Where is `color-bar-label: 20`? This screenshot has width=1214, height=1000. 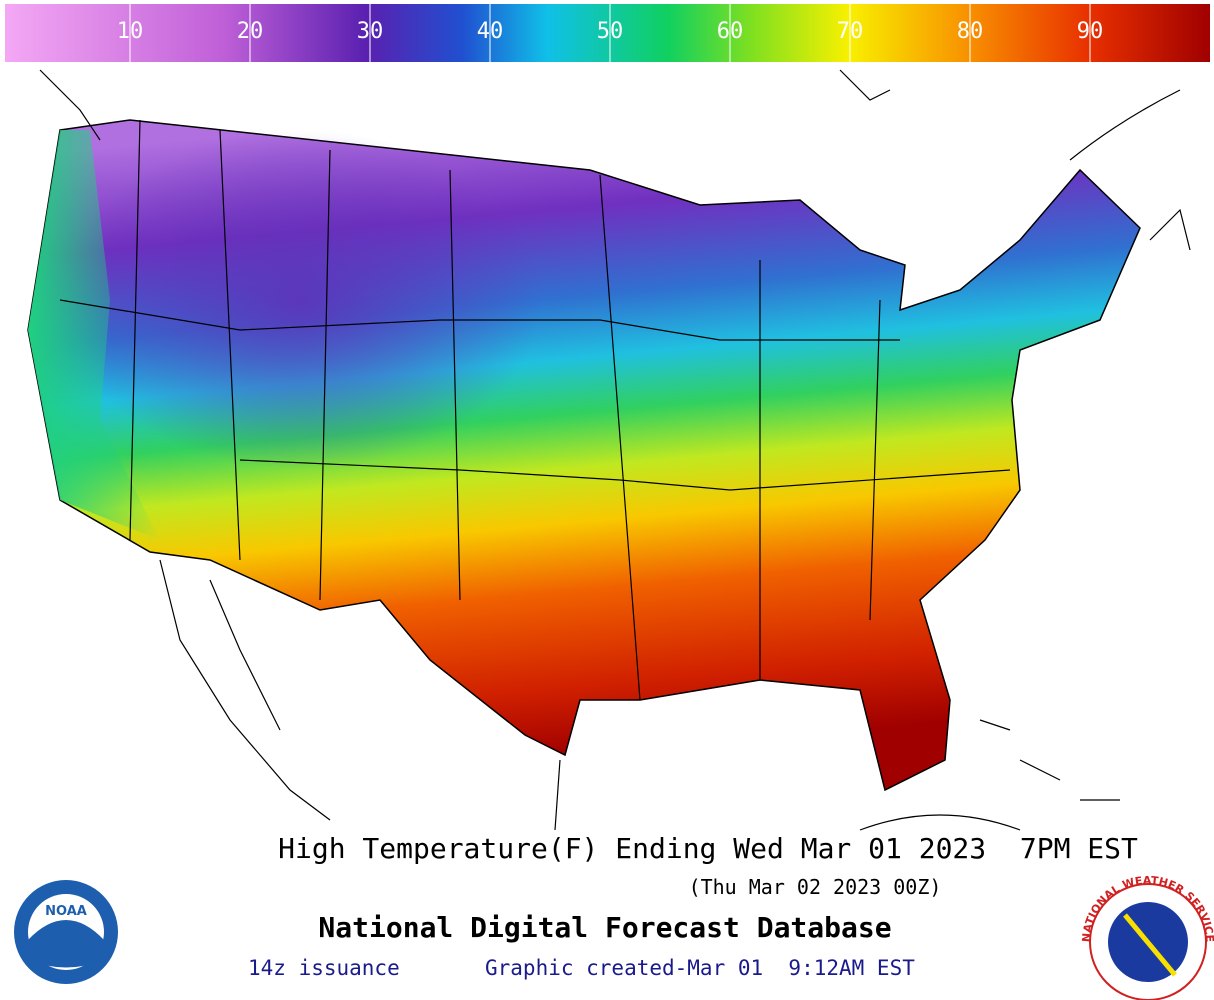 color-bar-label: 20 is located at coordinates (250, 31).